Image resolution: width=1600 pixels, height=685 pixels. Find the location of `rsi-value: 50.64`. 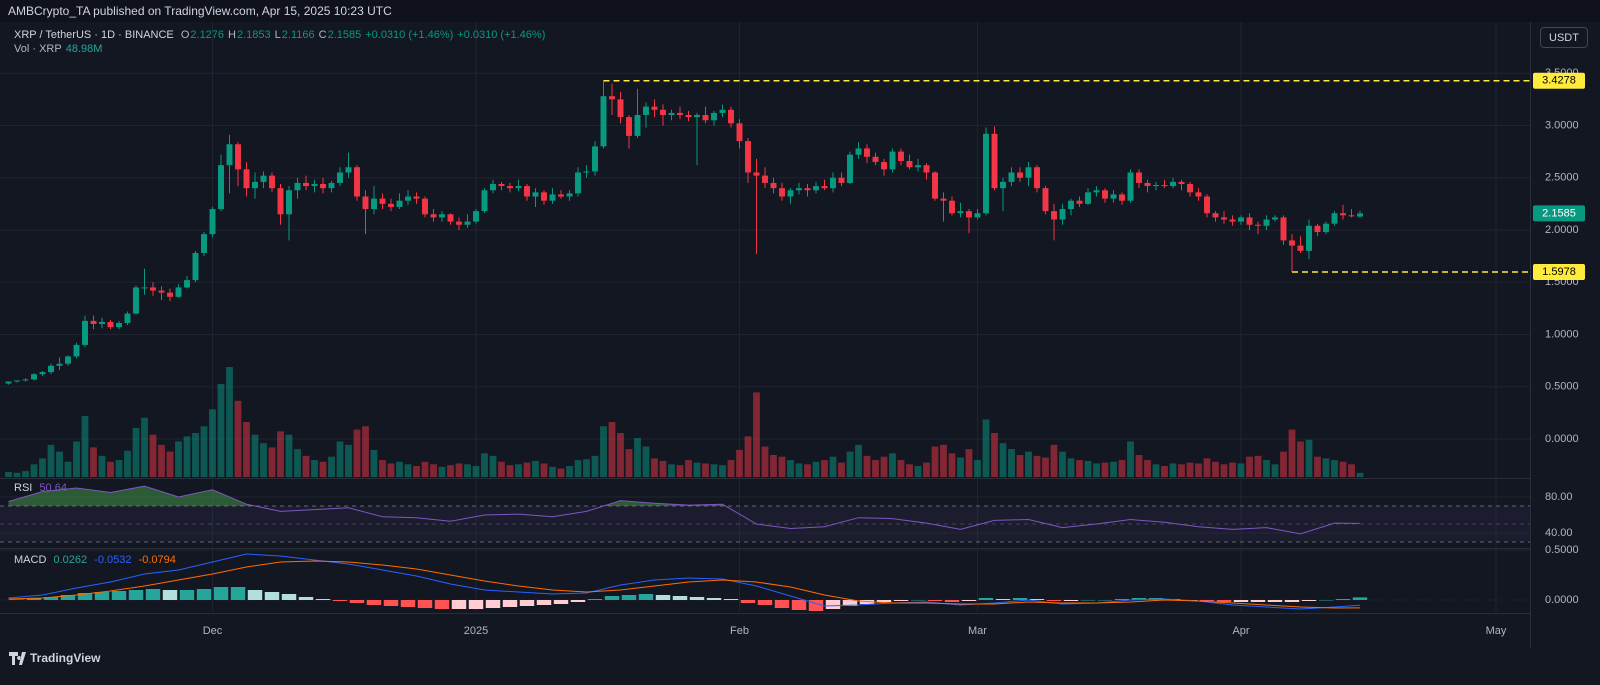

rsi-value: 50.64 is located at coordinates (53, 488).